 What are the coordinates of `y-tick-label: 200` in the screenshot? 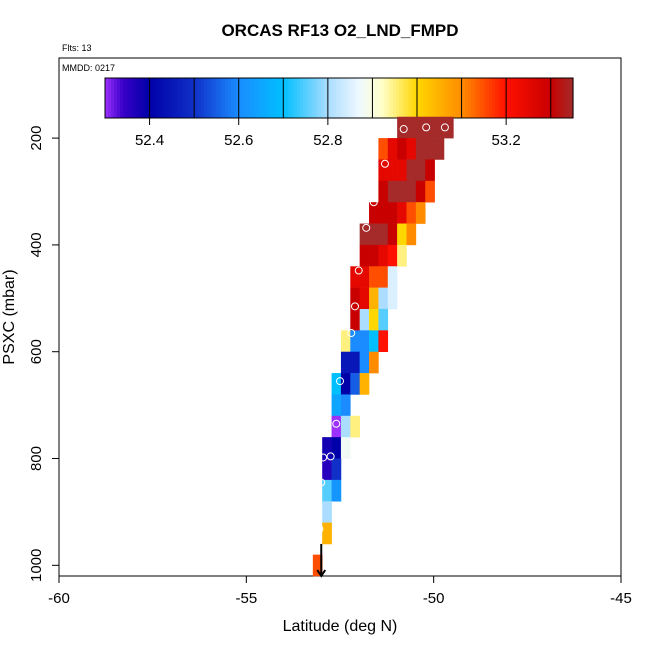 It's located at (36, 138).